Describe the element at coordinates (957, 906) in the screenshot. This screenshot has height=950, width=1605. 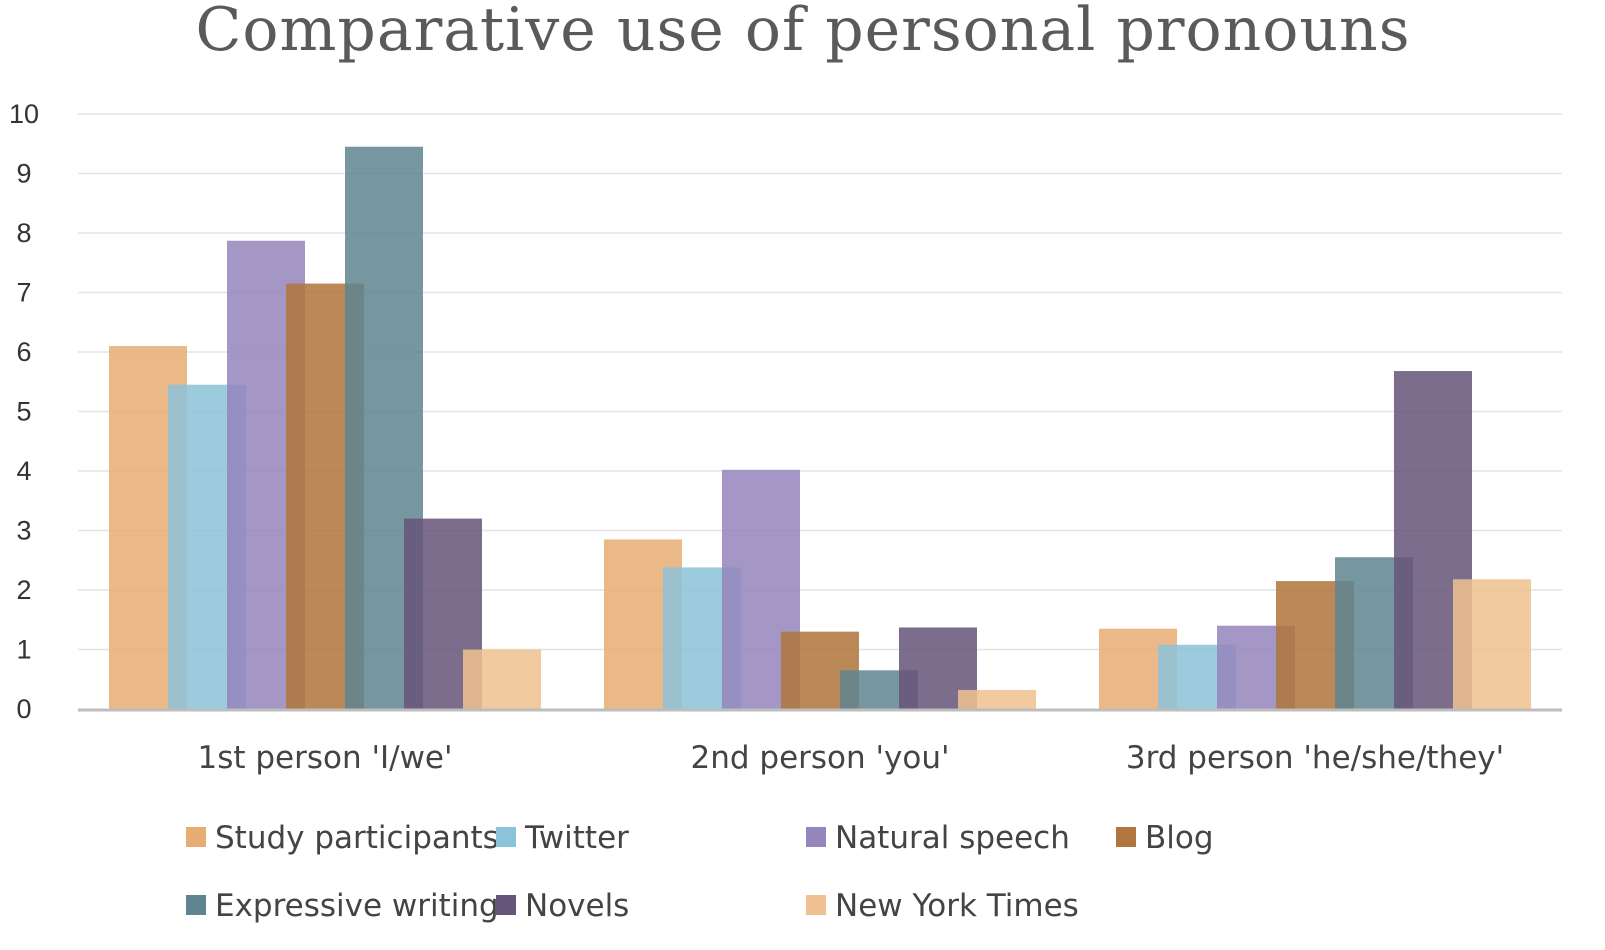
I see `legend-label: New York Times` at that location.